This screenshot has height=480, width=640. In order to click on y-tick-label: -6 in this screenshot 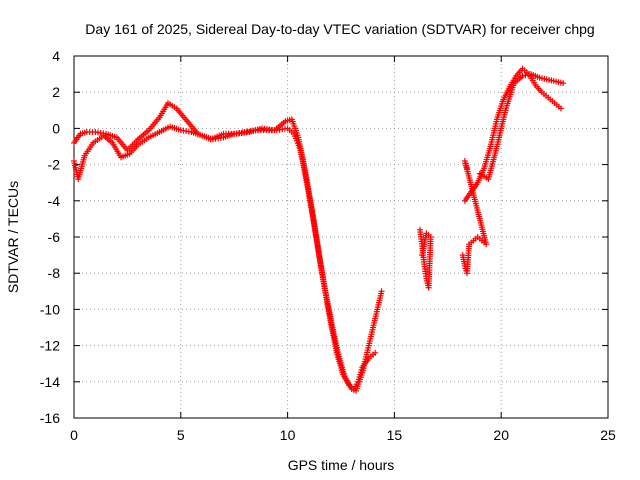, I will do `click(54, 237)`.